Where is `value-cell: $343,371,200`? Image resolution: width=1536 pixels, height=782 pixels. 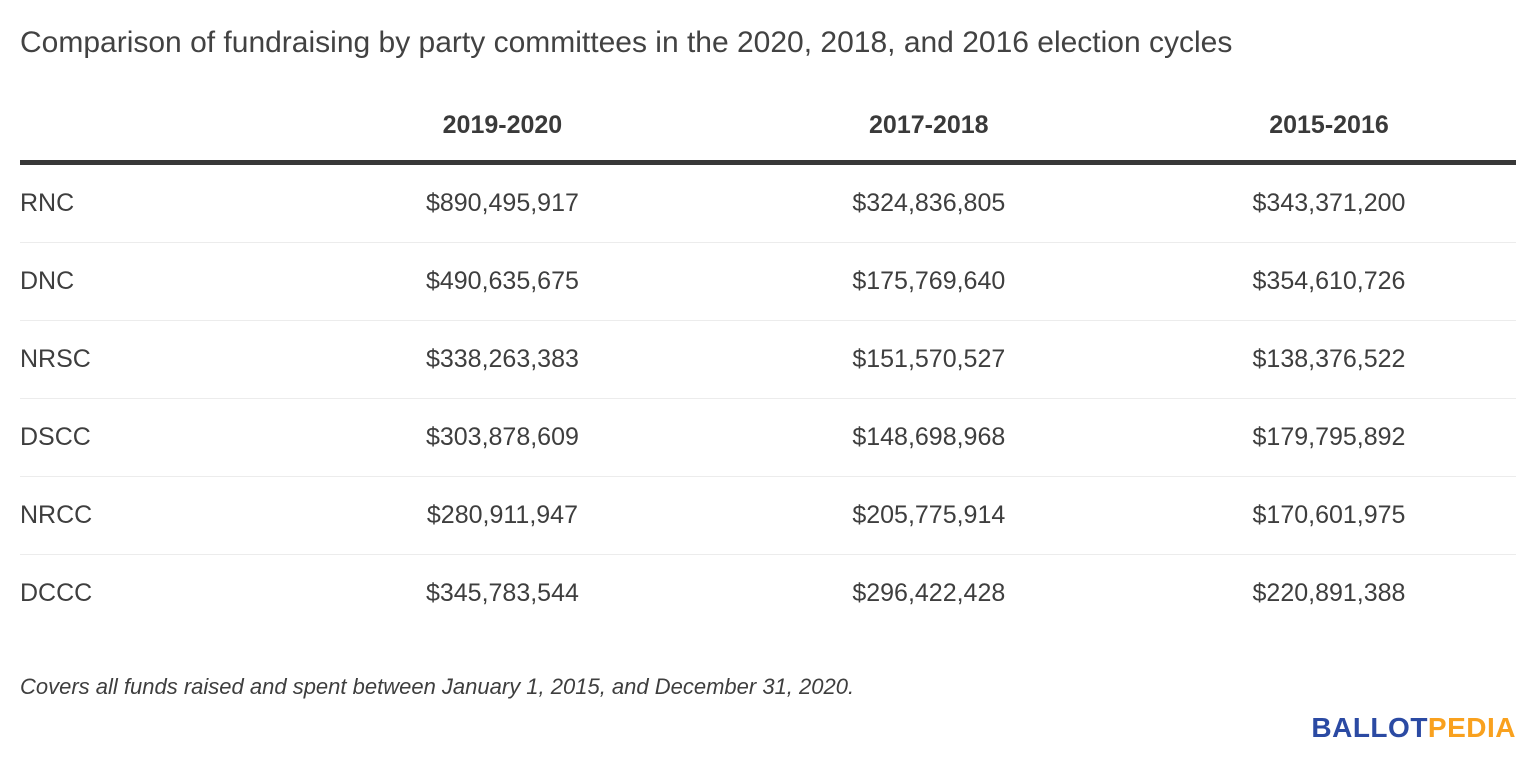 value-cell: $343,371,200 is located at coordinates (1329, 202).